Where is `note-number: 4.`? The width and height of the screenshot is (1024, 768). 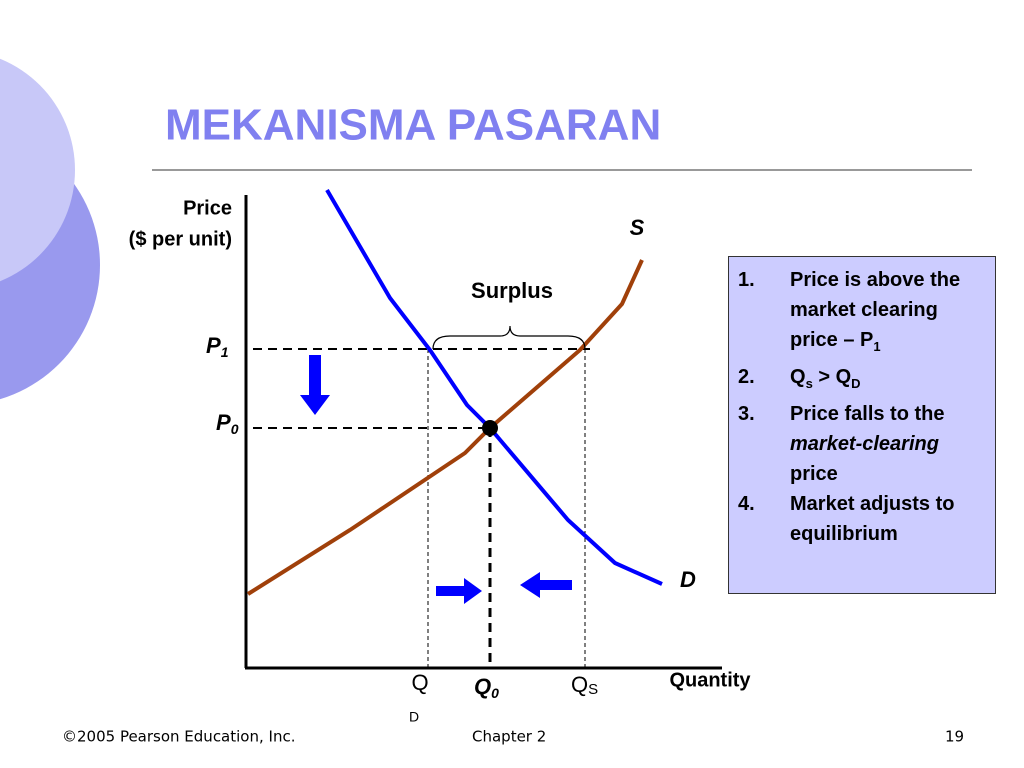 note-number: 4. is located at coordinates (746, 504).